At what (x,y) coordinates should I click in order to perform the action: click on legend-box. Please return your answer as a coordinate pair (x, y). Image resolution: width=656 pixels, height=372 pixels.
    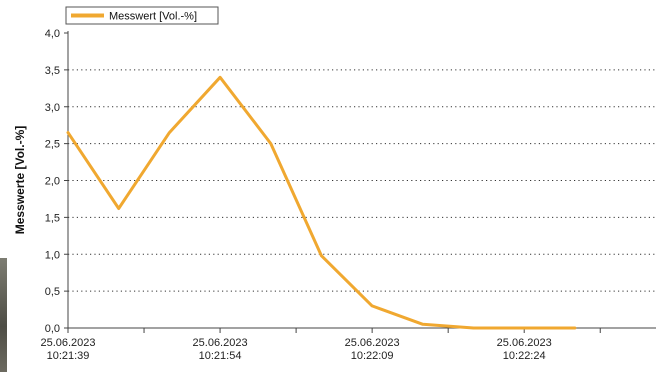
    Looking at the image, I should click on (142, 15).